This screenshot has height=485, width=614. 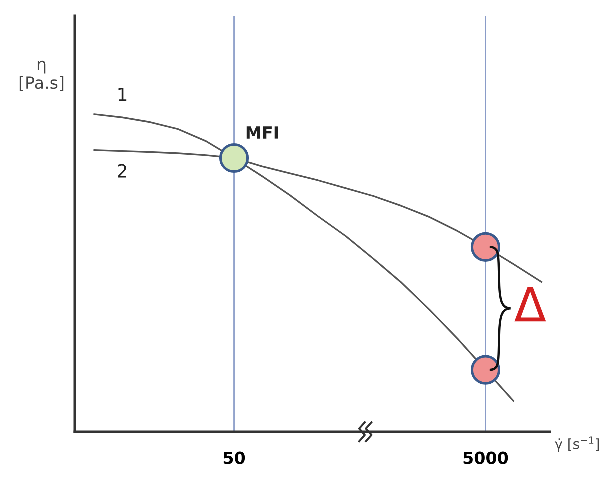 I want to click on annotation: Δ, so click(x=530, y=304).